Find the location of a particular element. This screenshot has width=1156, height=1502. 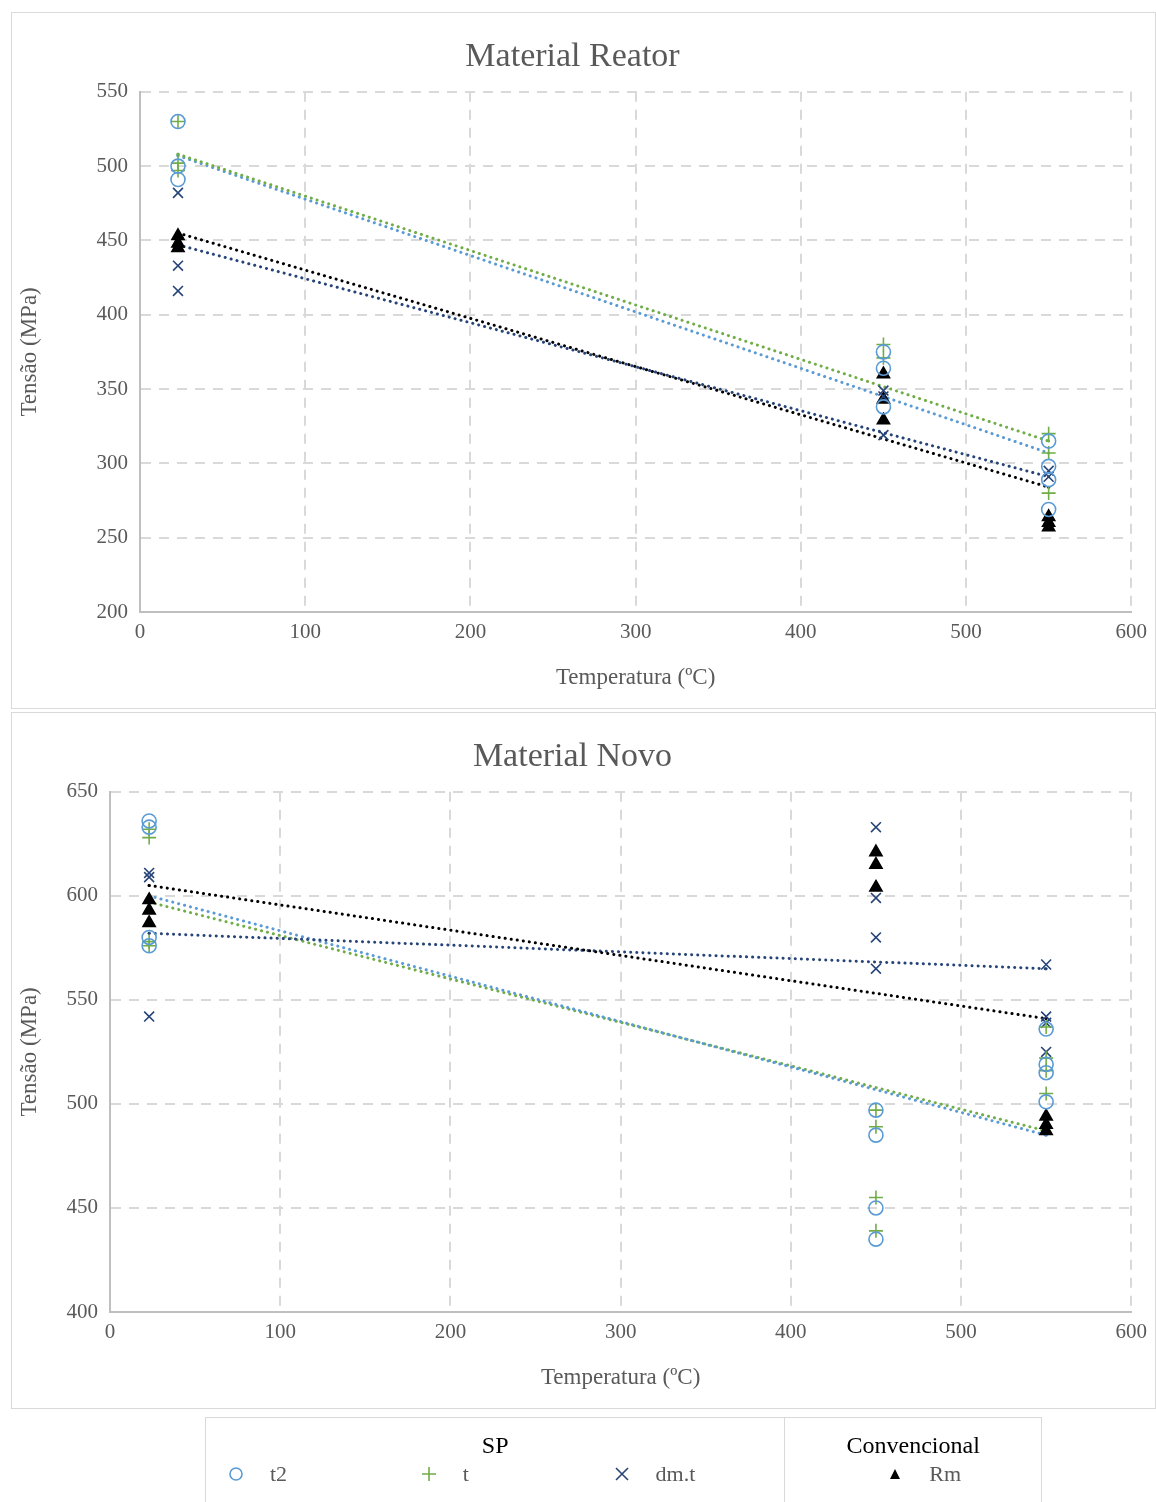

legend-label: t2 is located at coordinates (279, 1474).